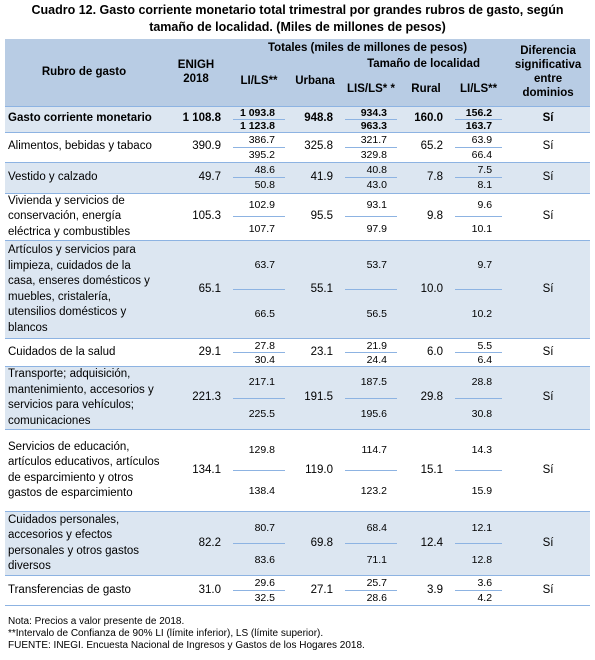 The image size is (595, 660). I want to click on interval: 48.6 50.8, so click(259, 178).